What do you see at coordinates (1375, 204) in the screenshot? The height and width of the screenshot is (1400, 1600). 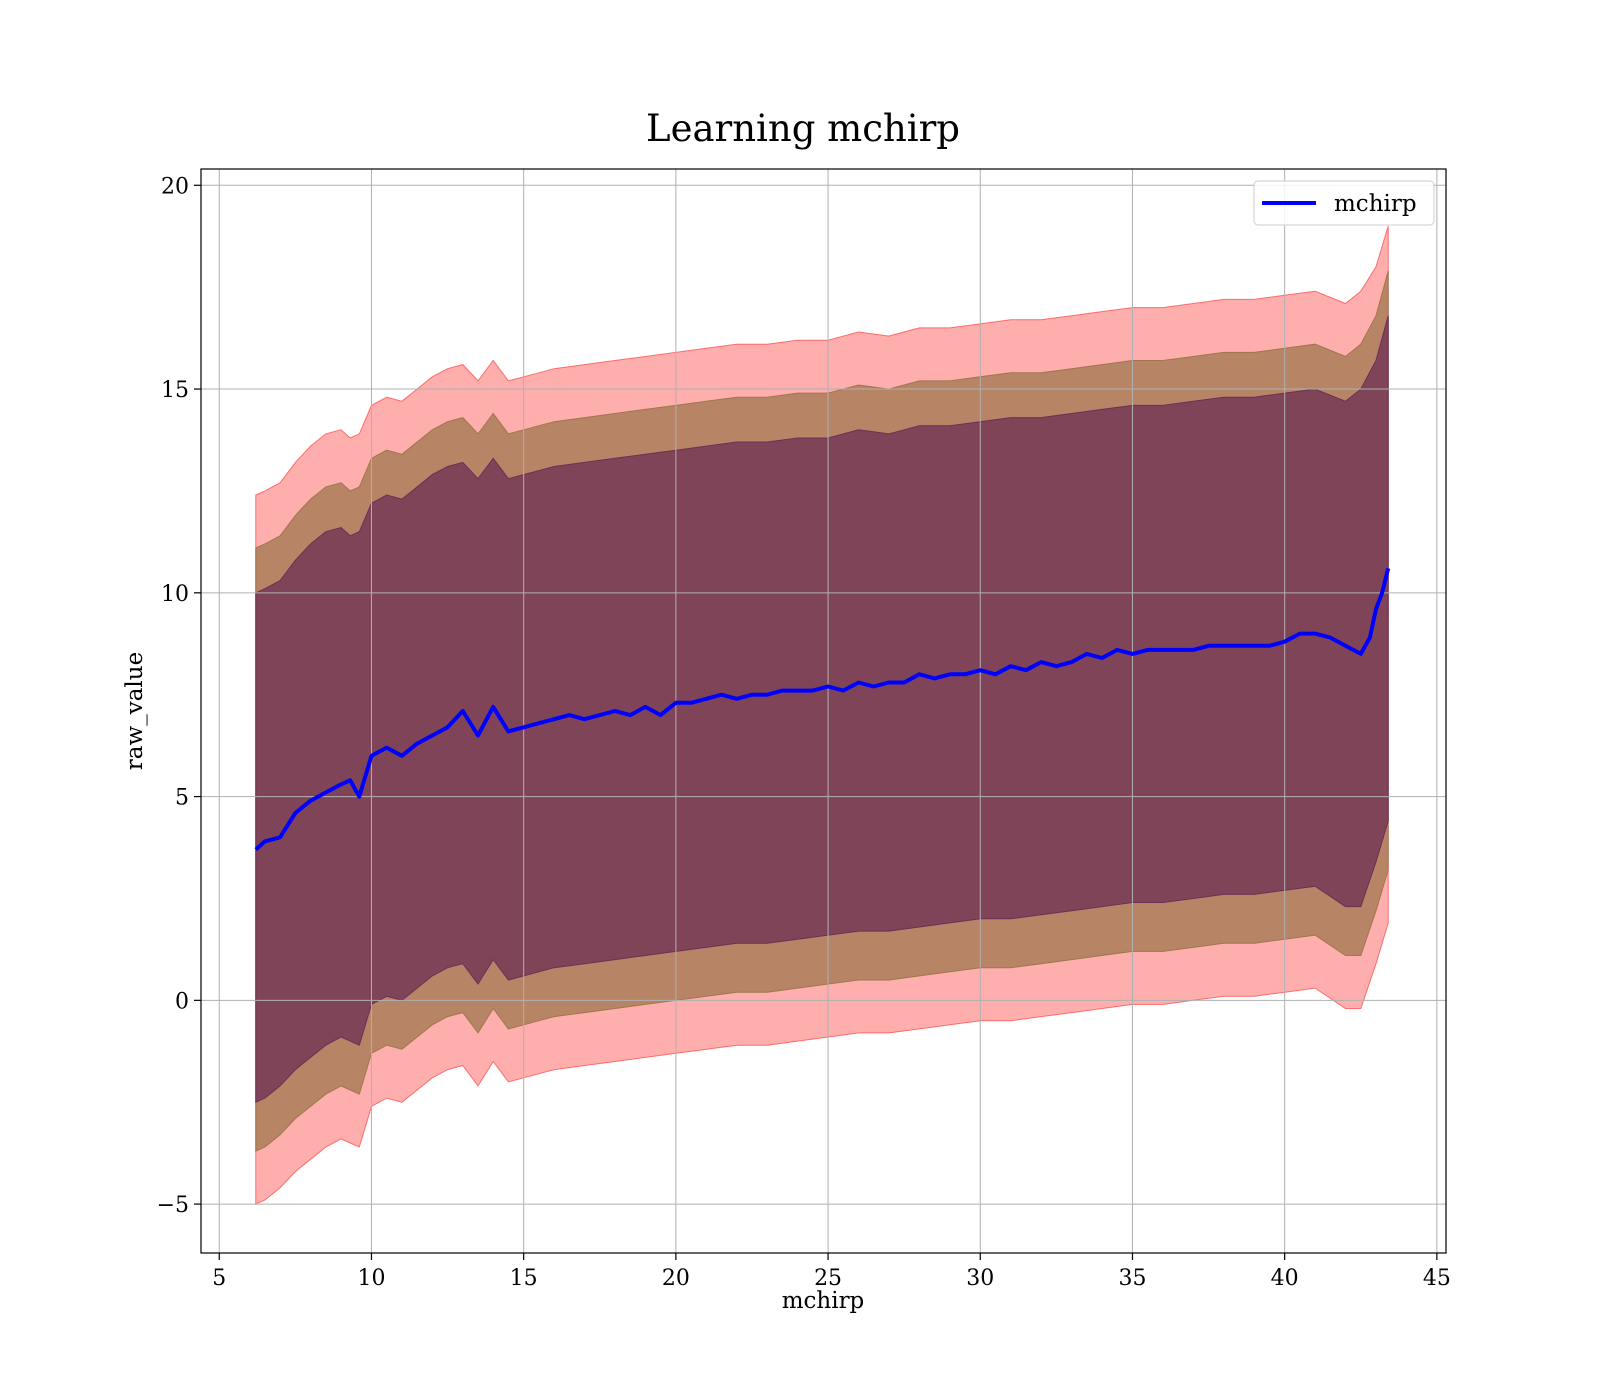 I see `legend-label-mchirp: mchirp` at bounding box center [1375, 204].